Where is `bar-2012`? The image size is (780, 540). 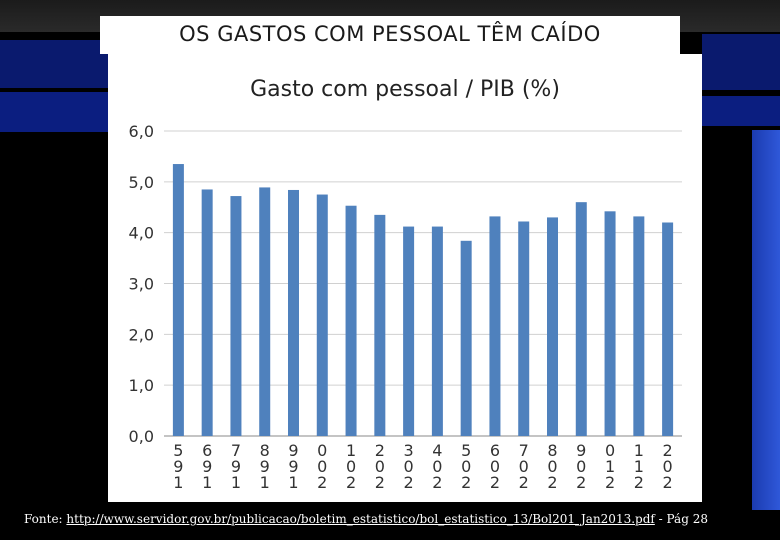 bar-2012 is located at coordinates (668, 329).